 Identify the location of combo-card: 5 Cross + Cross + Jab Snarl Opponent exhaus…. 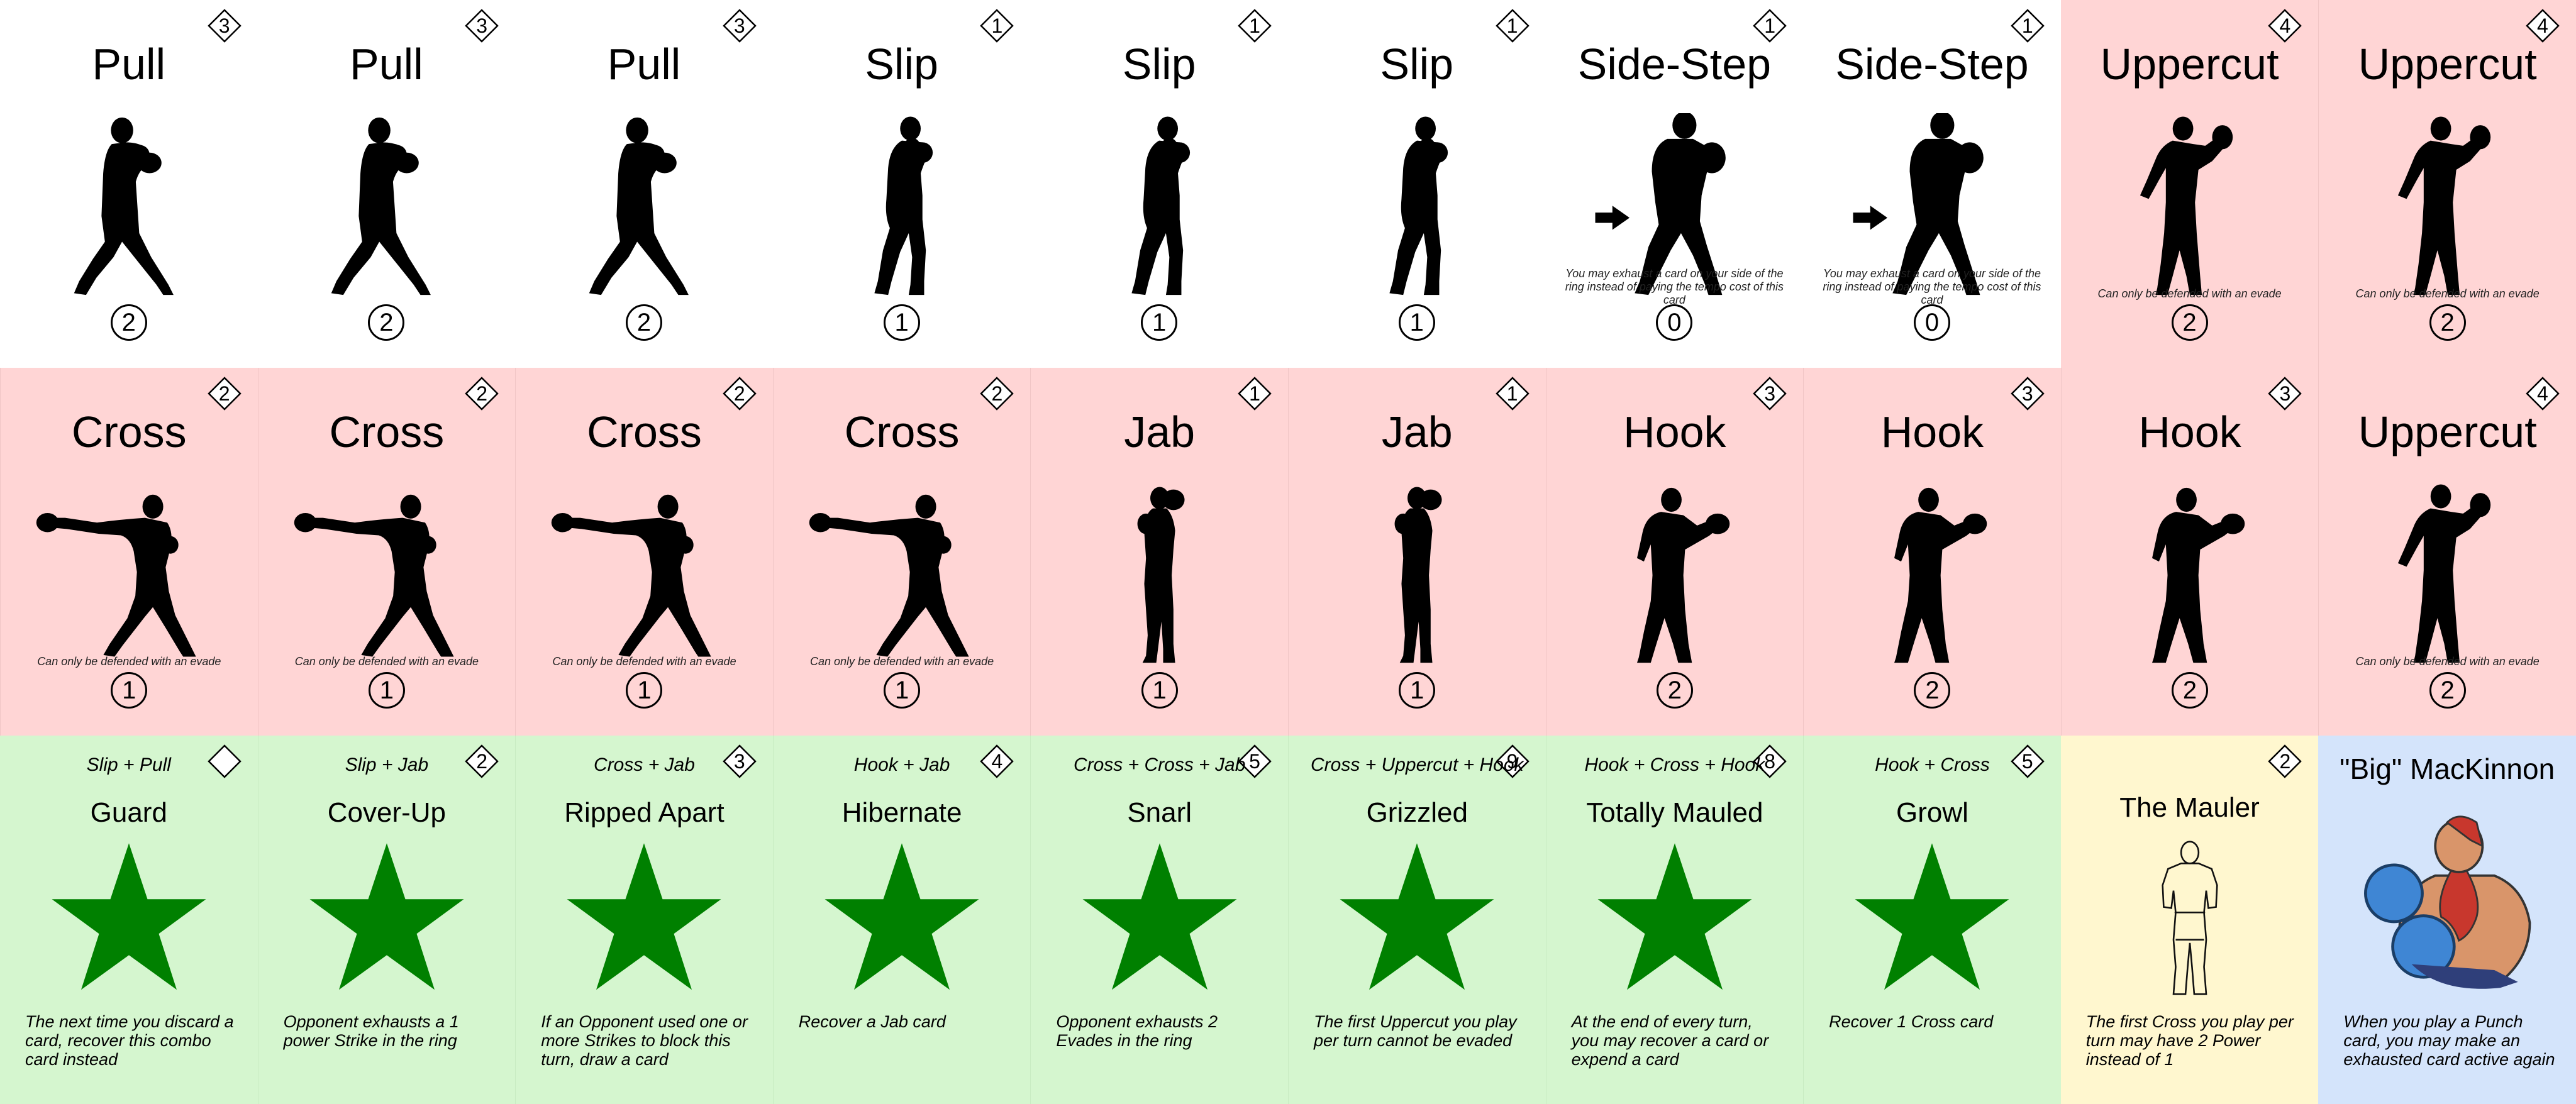
(1159, 920).